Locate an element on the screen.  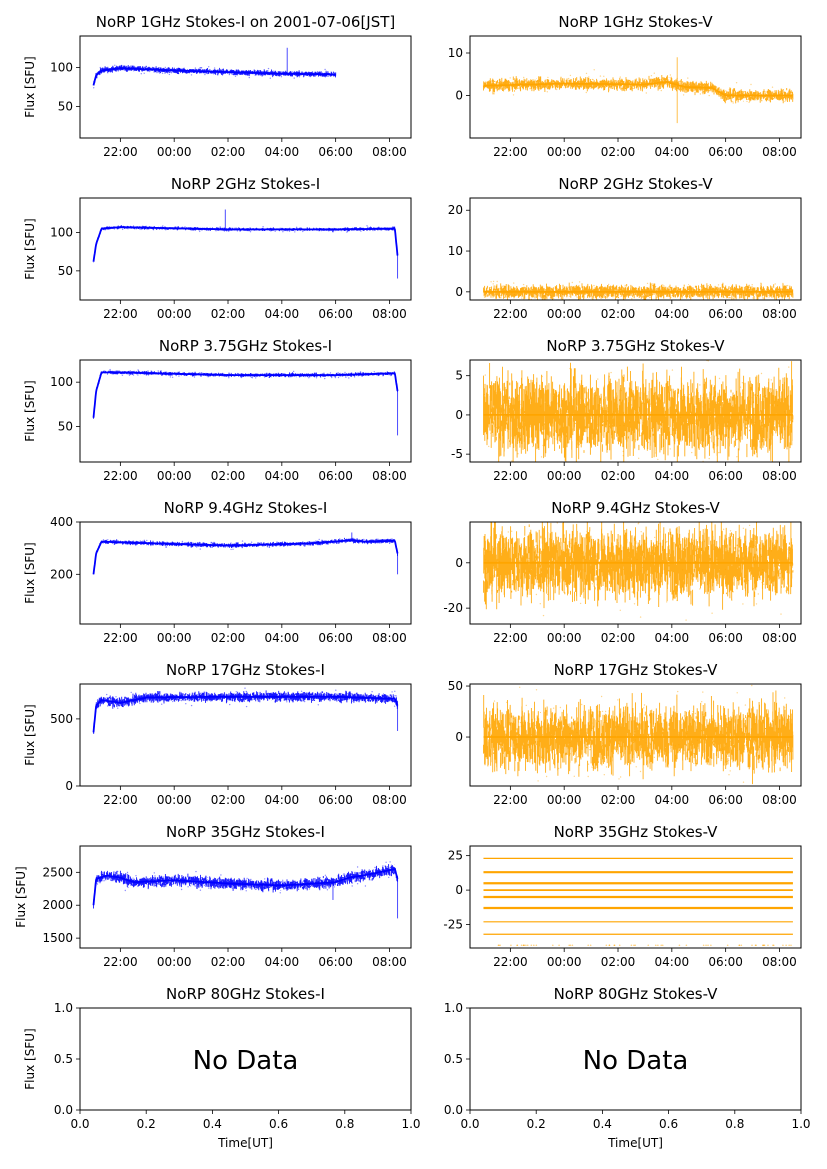
x-tick-label: 06:00 is located at coordinates (725, 476).